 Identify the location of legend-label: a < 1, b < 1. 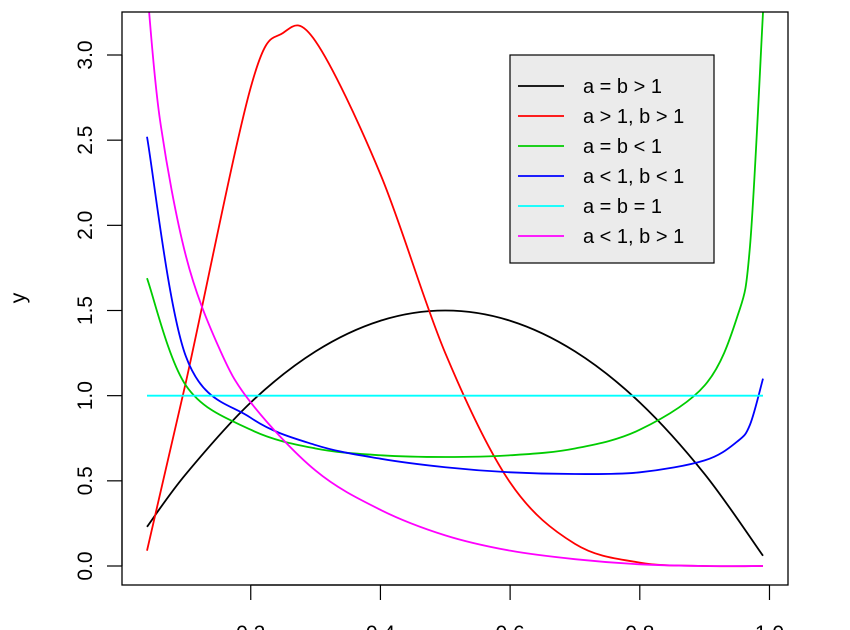
(633, 177).